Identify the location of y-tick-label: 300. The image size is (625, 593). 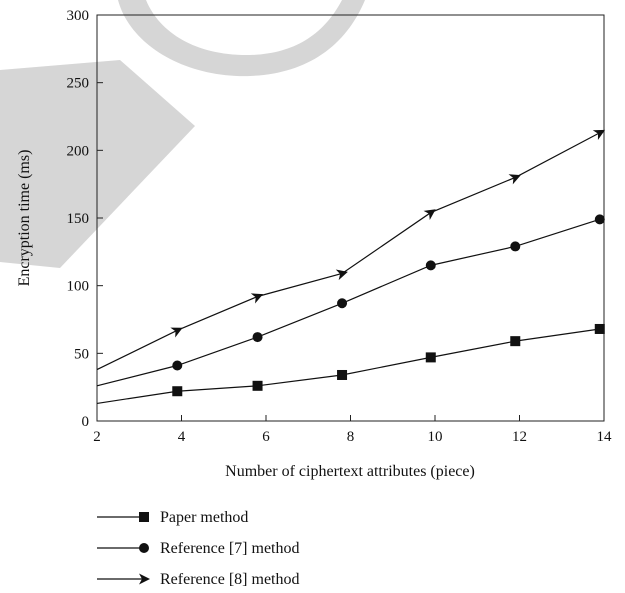
(78, 16).